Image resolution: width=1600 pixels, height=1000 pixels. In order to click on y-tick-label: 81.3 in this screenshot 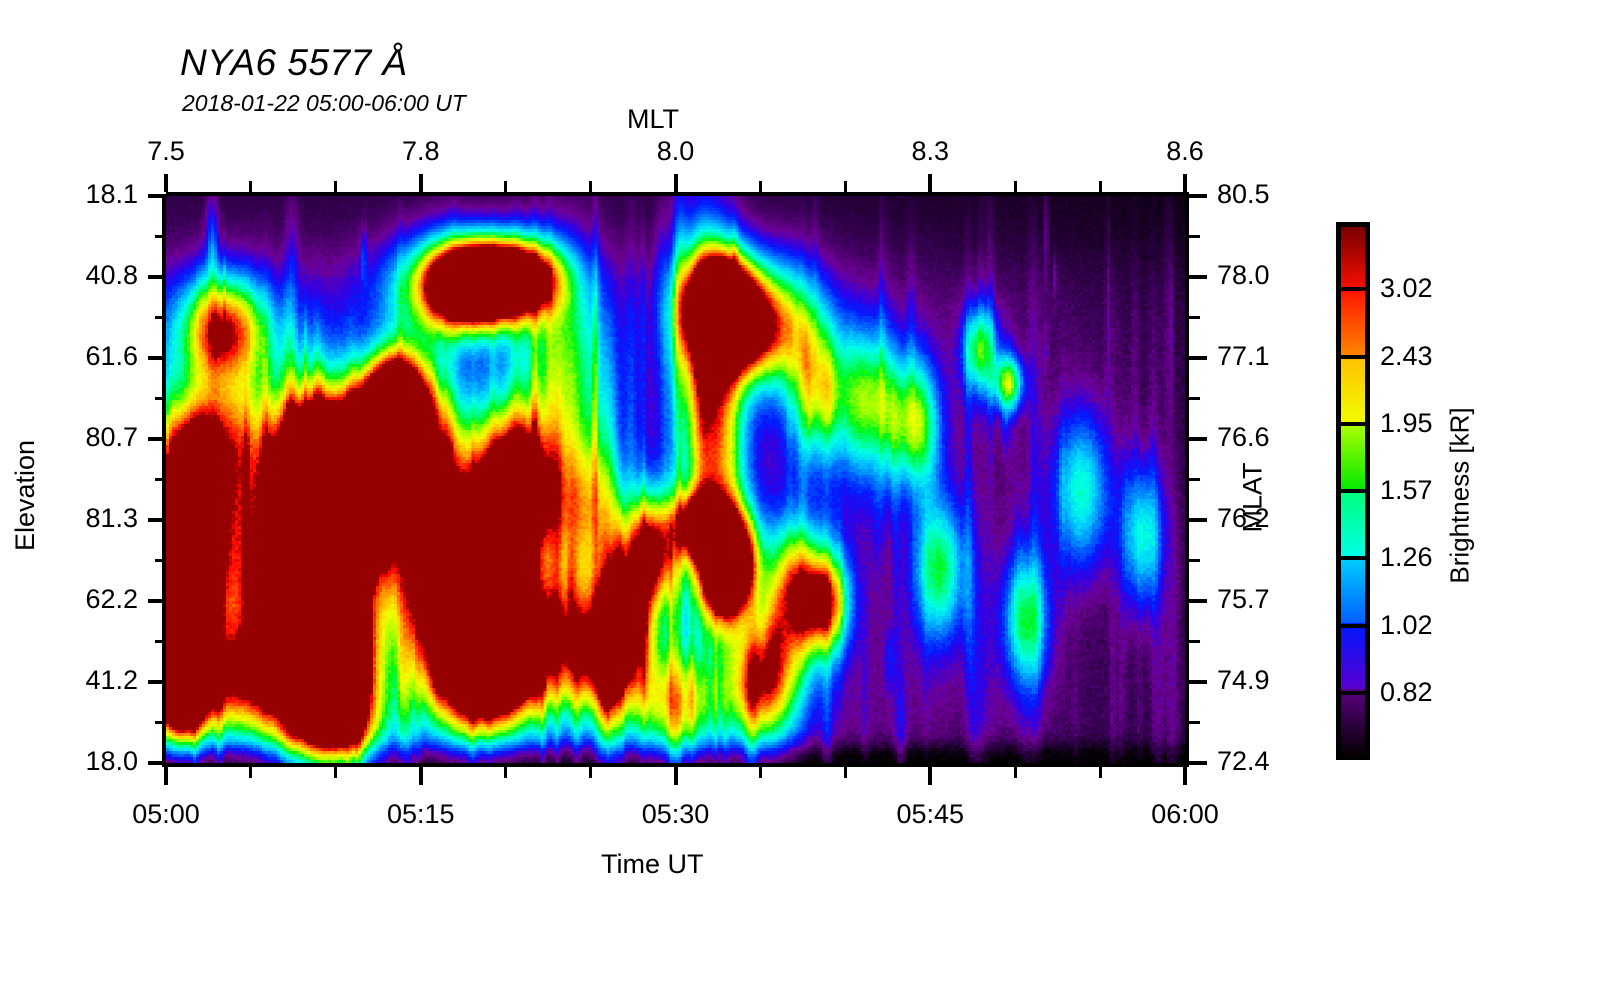, I will do `click(111, 518)`.